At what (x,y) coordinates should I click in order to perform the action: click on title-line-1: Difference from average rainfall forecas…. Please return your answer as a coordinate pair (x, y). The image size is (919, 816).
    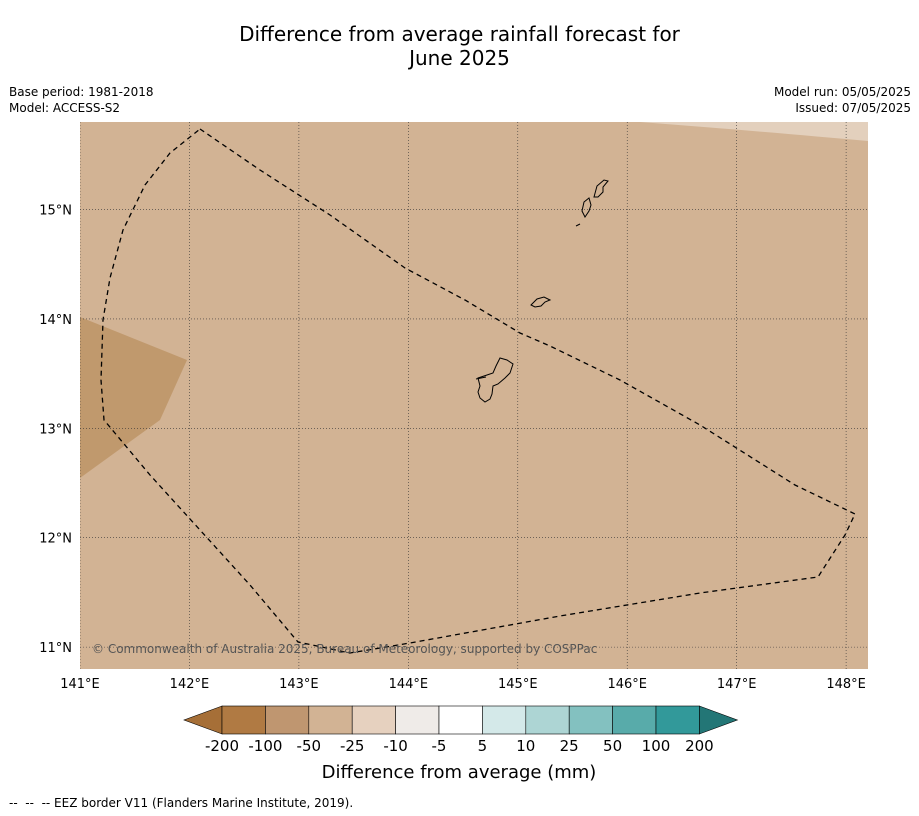
    Looking at the image, I should click on (459, 34).